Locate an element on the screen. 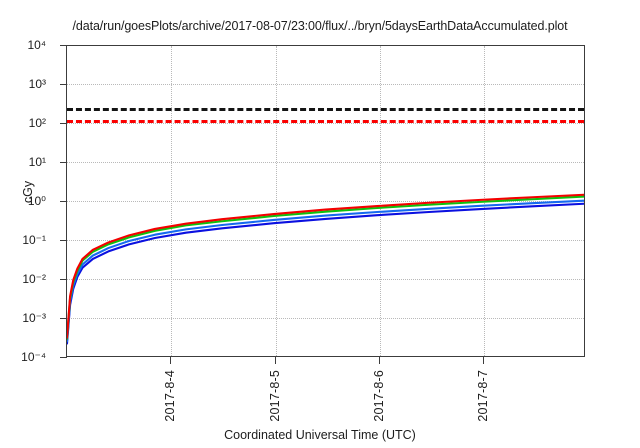  y-tick-label-10e3: 10³ is located at coordinates (37, 84).